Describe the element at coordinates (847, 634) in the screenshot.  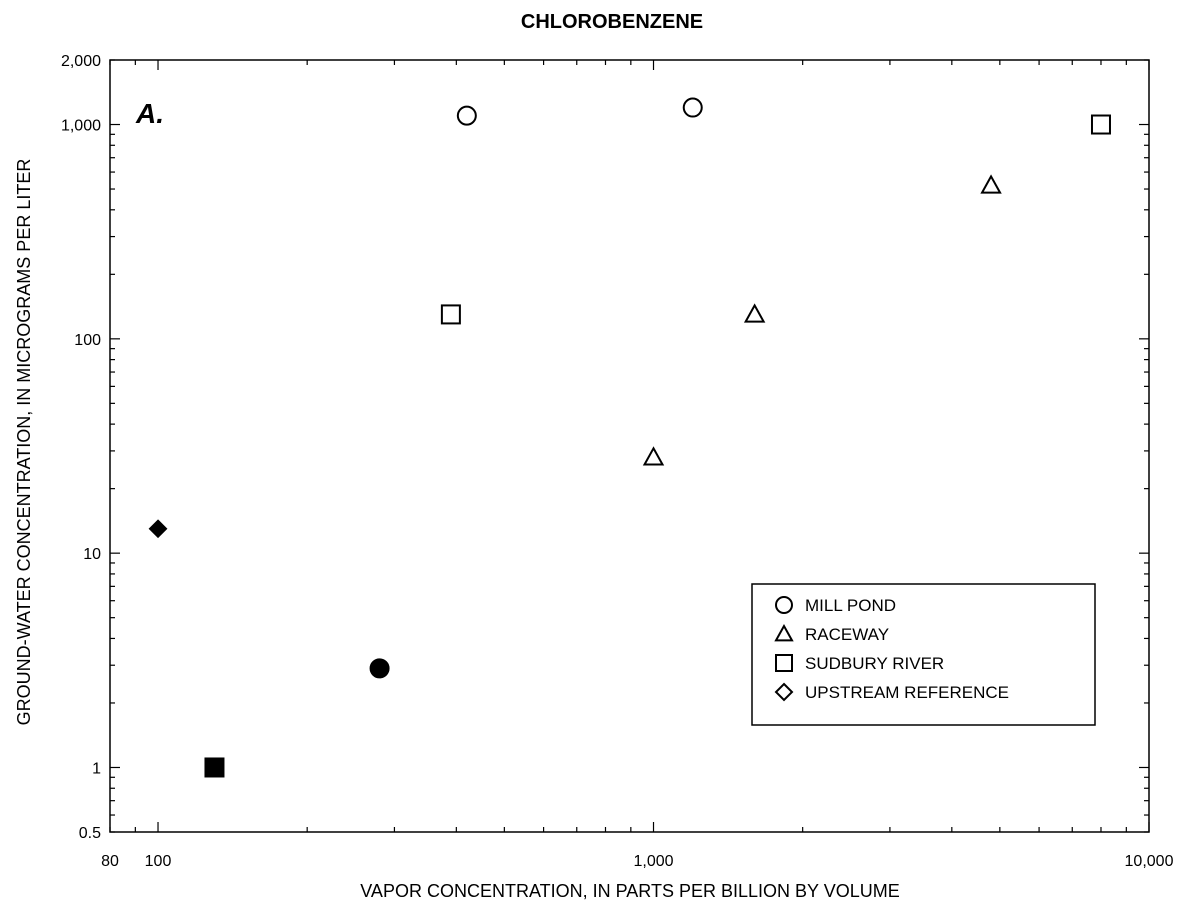
I see `legend-label: RACEWAY` at that location.